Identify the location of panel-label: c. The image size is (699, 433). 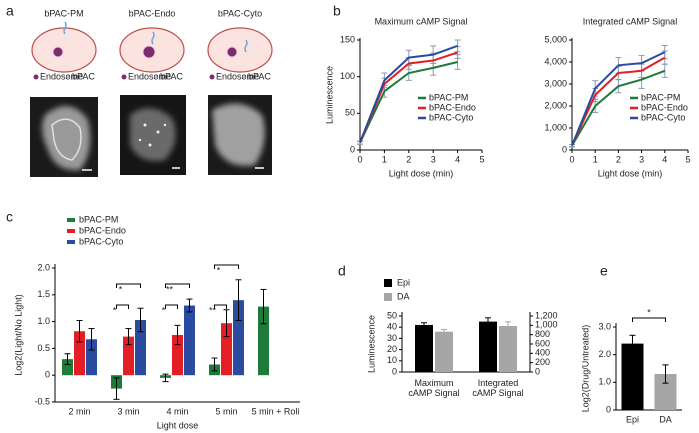
(9, 217).